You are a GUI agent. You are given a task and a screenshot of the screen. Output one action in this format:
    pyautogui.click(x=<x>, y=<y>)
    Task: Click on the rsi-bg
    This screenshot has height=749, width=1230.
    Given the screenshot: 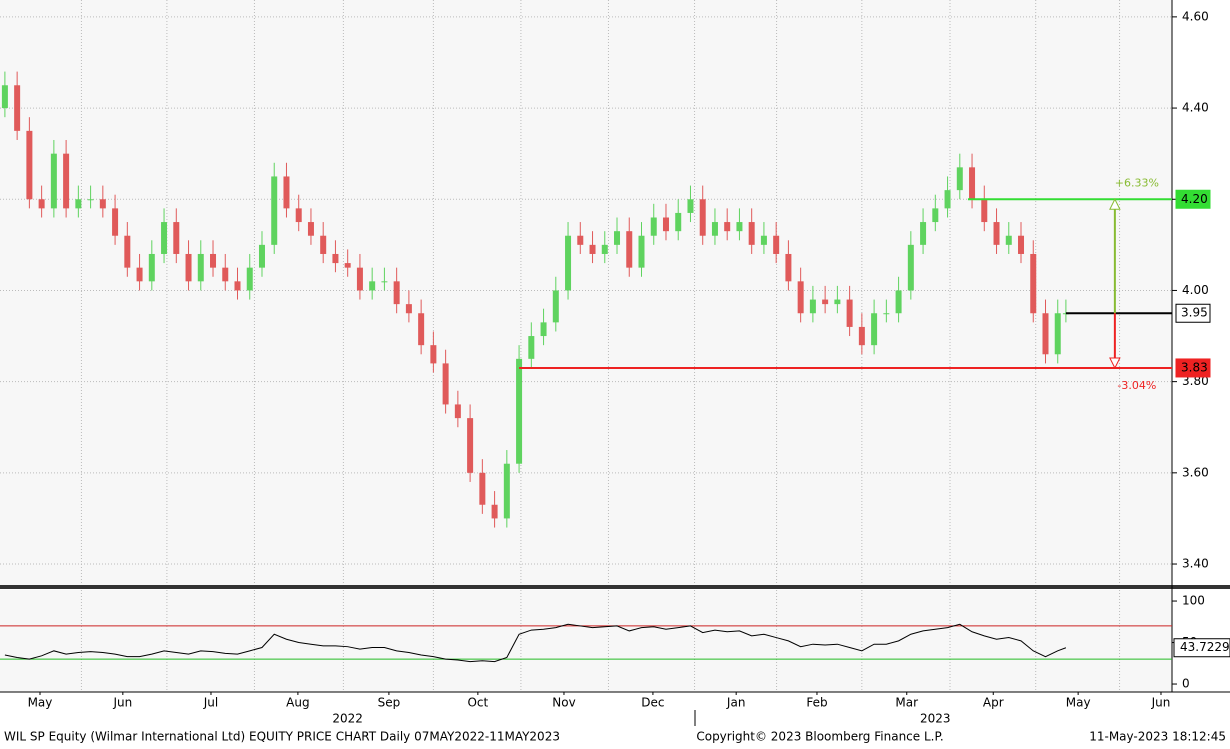 What is the action you would take?
    pyautogui.click(x=586, y=641)
    